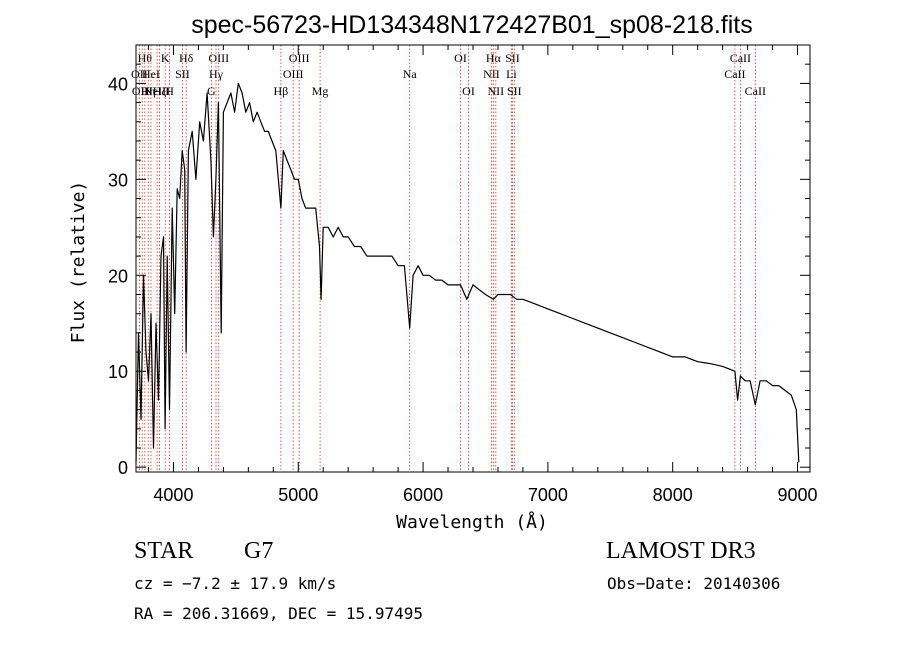 This screenshot has width=900, height=649. I want to click on marker-label-8: H, so click(169, 91).